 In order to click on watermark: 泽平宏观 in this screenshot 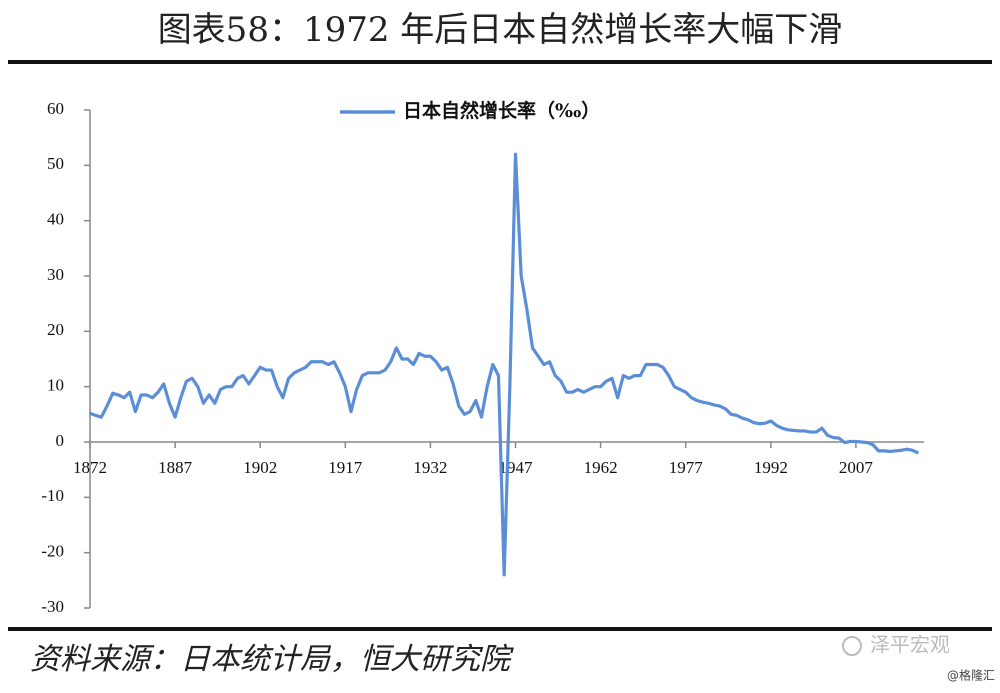, I will do `click(910, 645)`.